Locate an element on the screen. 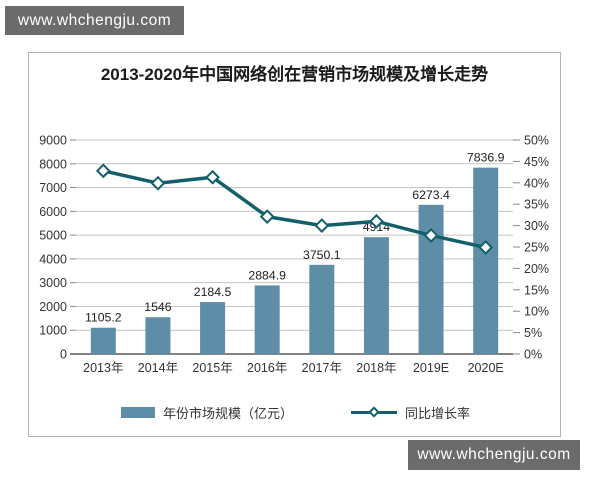  y-axis-left-tick-label: 7000 is located at coordinates (53, 188).